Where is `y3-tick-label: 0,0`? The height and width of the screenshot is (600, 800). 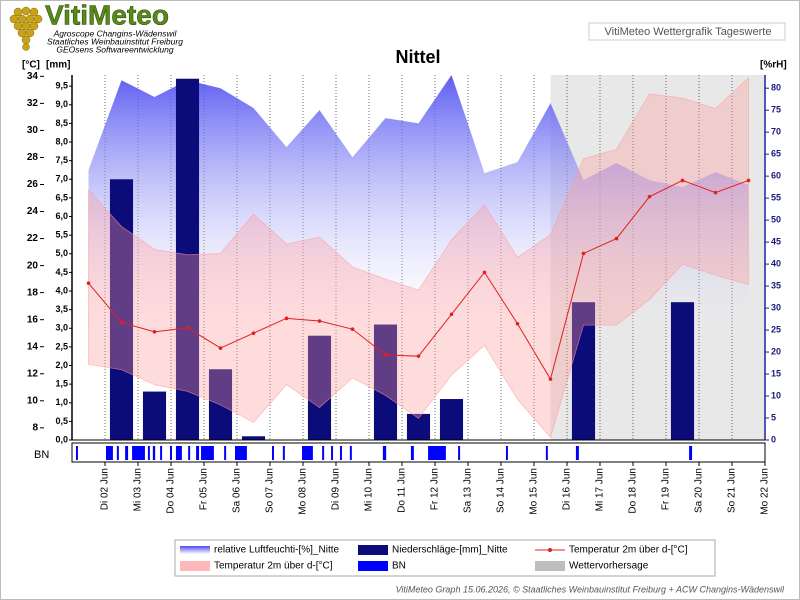
y3-tick-label: 0,0 is located at coordinates (61, 439).